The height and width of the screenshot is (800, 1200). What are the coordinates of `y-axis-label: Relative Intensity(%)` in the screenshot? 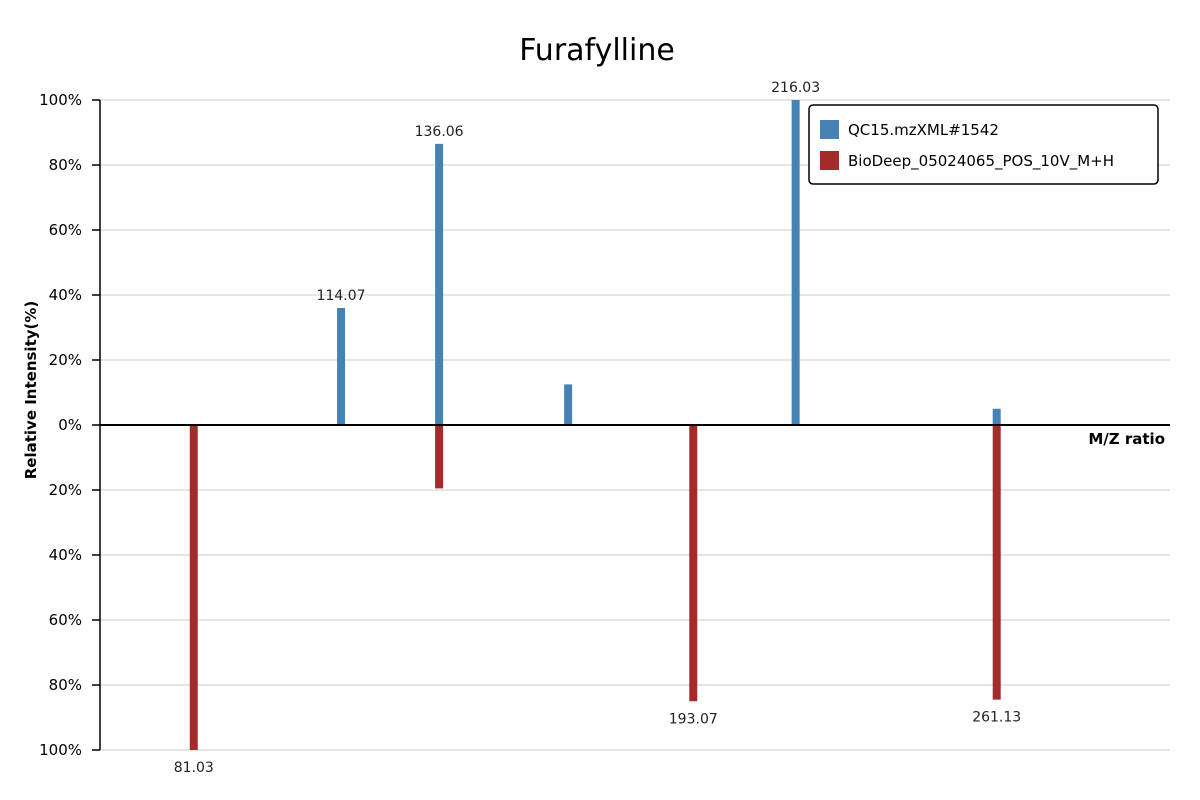 It's located at (31, 390).